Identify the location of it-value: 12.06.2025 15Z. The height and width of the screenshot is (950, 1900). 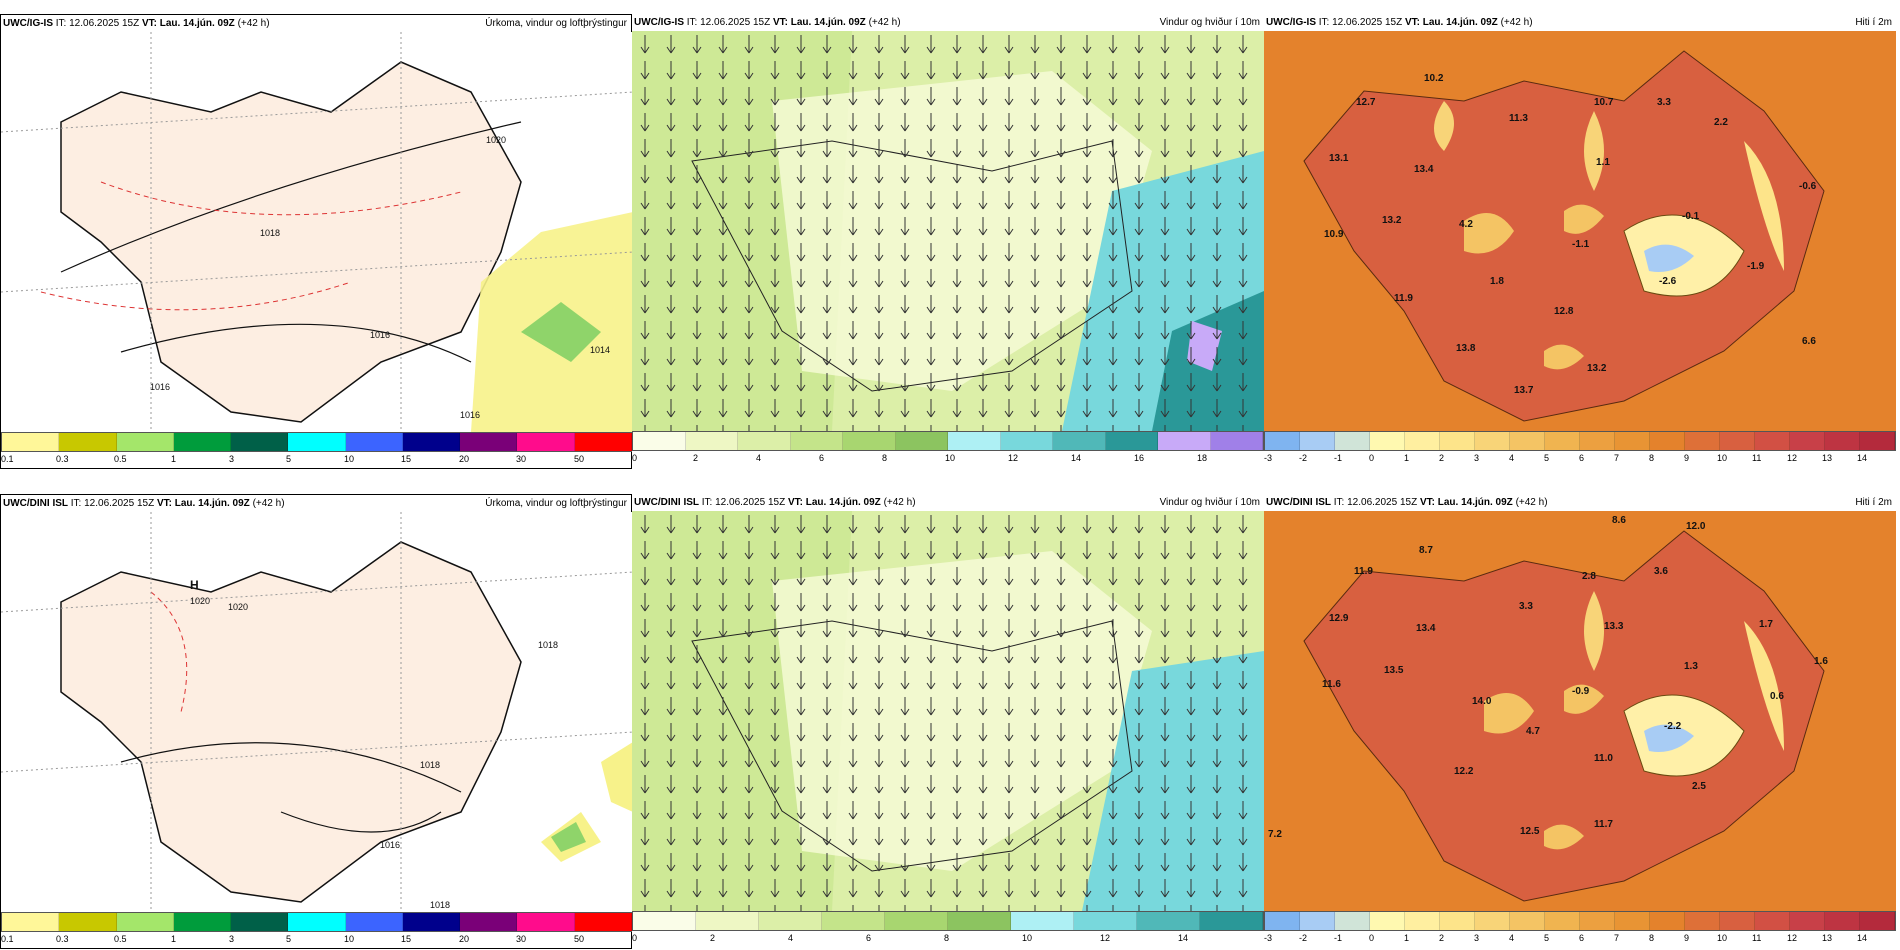
(735, 22).